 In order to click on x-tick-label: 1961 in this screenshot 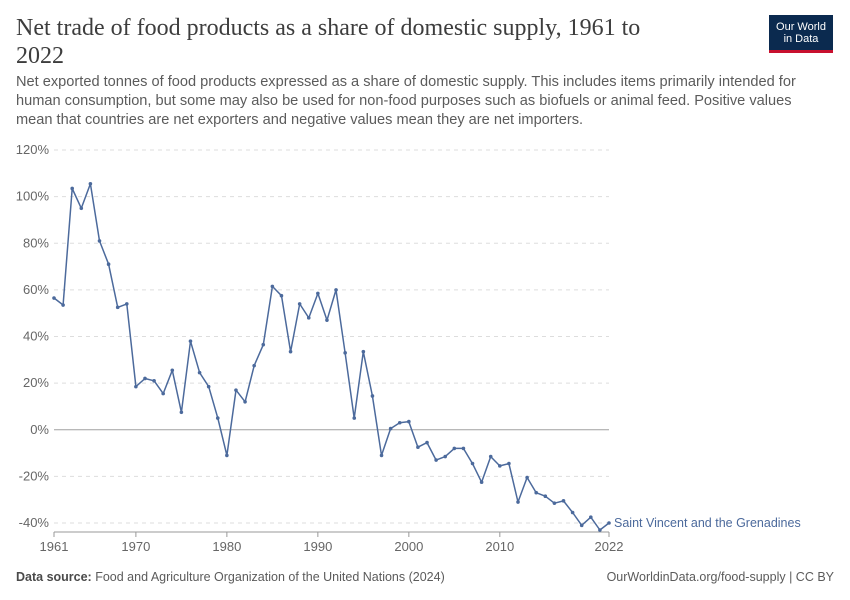, I will do `click(54, 546)`.